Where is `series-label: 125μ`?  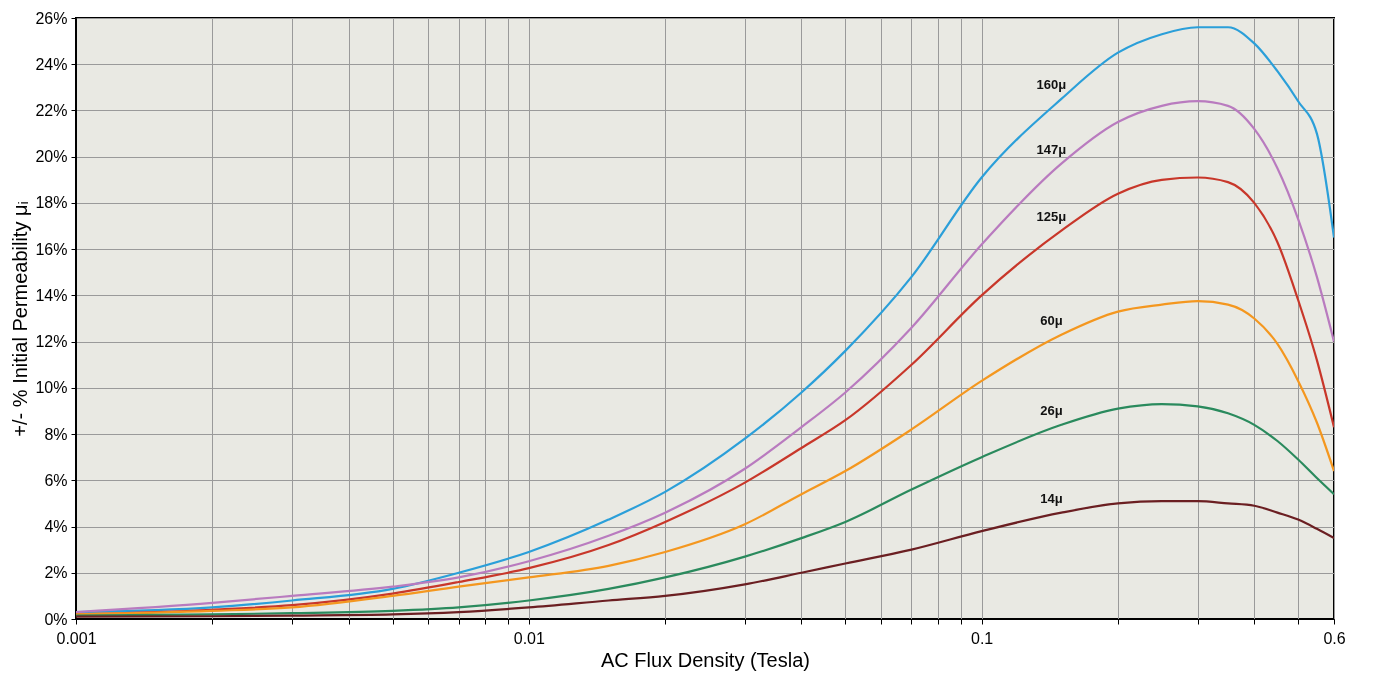
series-label: 125μ is located at coordinates (1051, 216).